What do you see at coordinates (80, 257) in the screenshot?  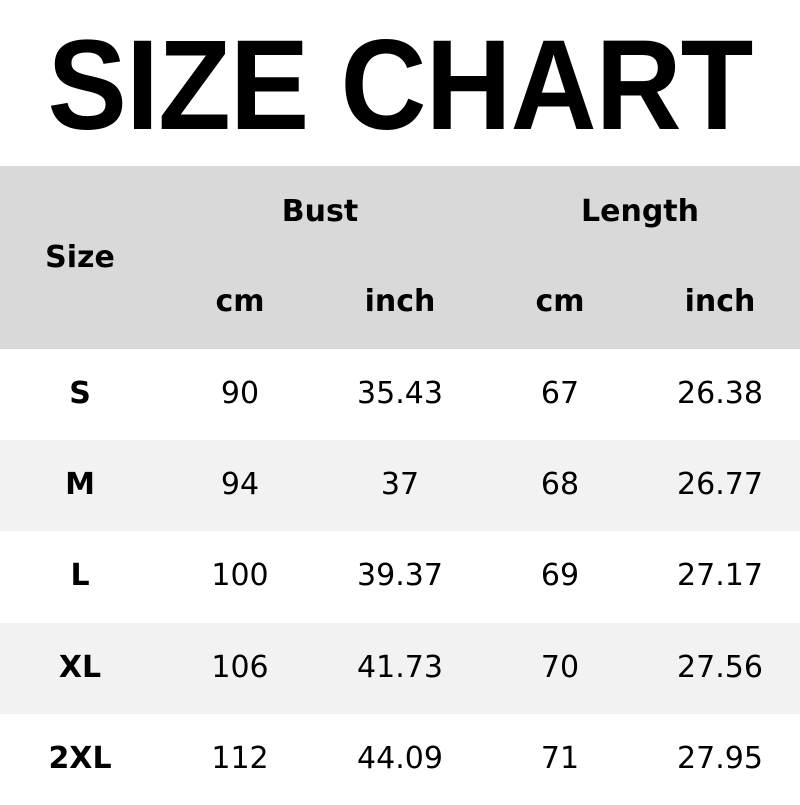 I see `header-size: Size` at bounding box center [80, 257].